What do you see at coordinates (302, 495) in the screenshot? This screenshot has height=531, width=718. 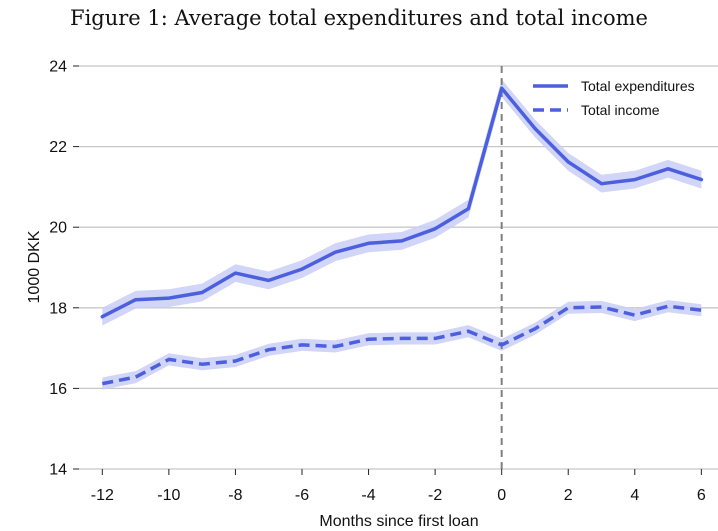 I see `x-tick-label--6: -6` at bounding box center [302, 495].